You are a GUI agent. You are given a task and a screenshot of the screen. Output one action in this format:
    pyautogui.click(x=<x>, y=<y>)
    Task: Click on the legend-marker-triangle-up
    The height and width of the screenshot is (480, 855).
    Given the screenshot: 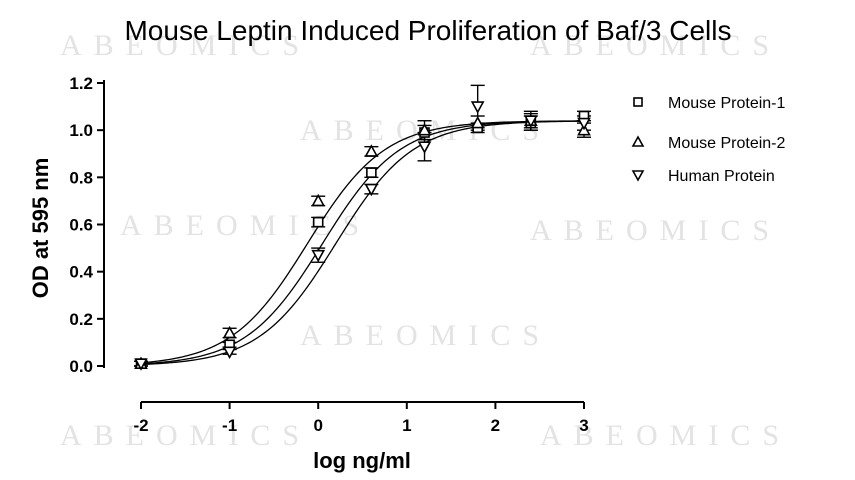 What is the action you would take?
    pyautogui.click(x=638, y=141)
    